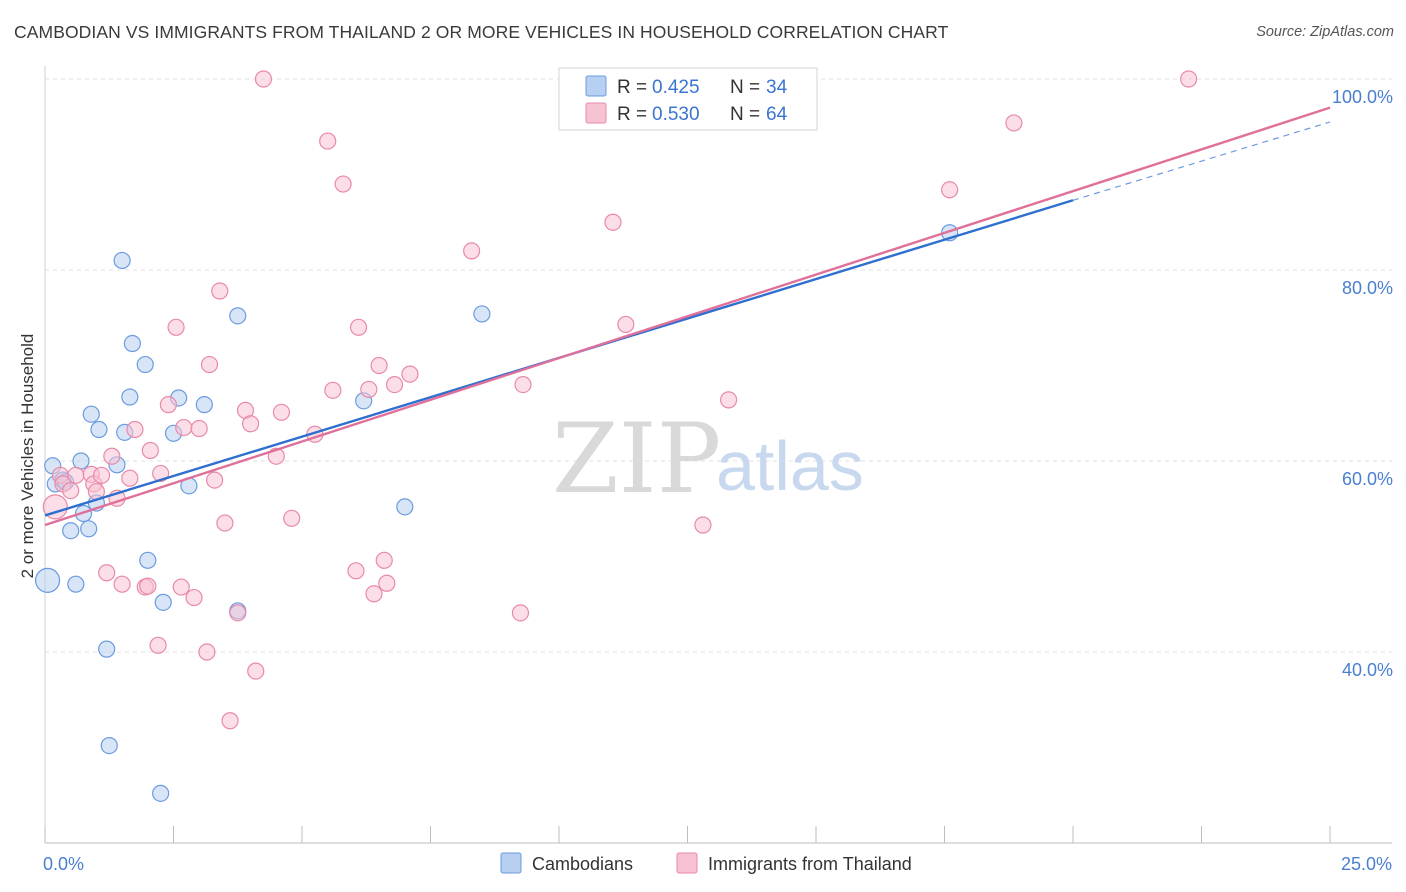 This screenshot has height=892, width=1406. I want to click on legend-n-label-blue: N =, so click(745, 87).